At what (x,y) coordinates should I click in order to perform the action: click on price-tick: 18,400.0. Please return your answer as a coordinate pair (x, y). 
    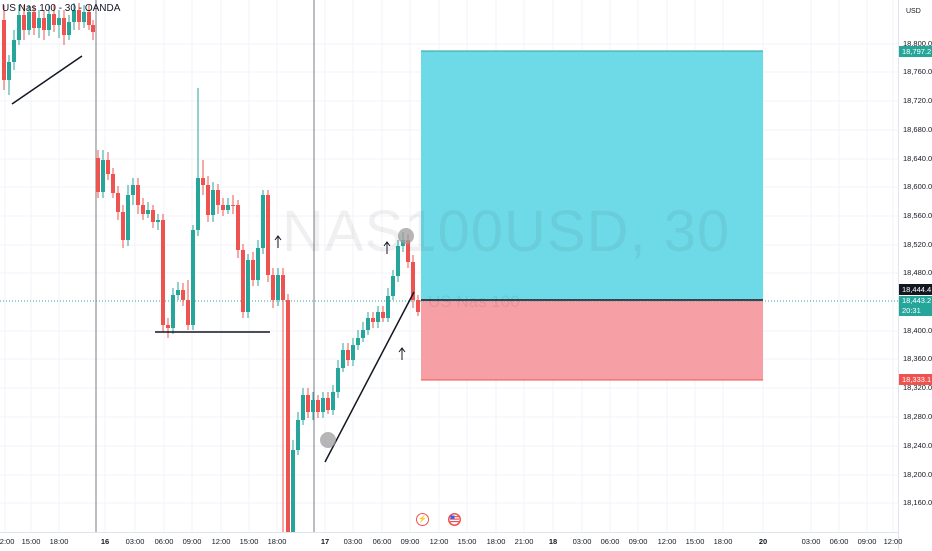
    Looking at the image, I should click on (917, 330).